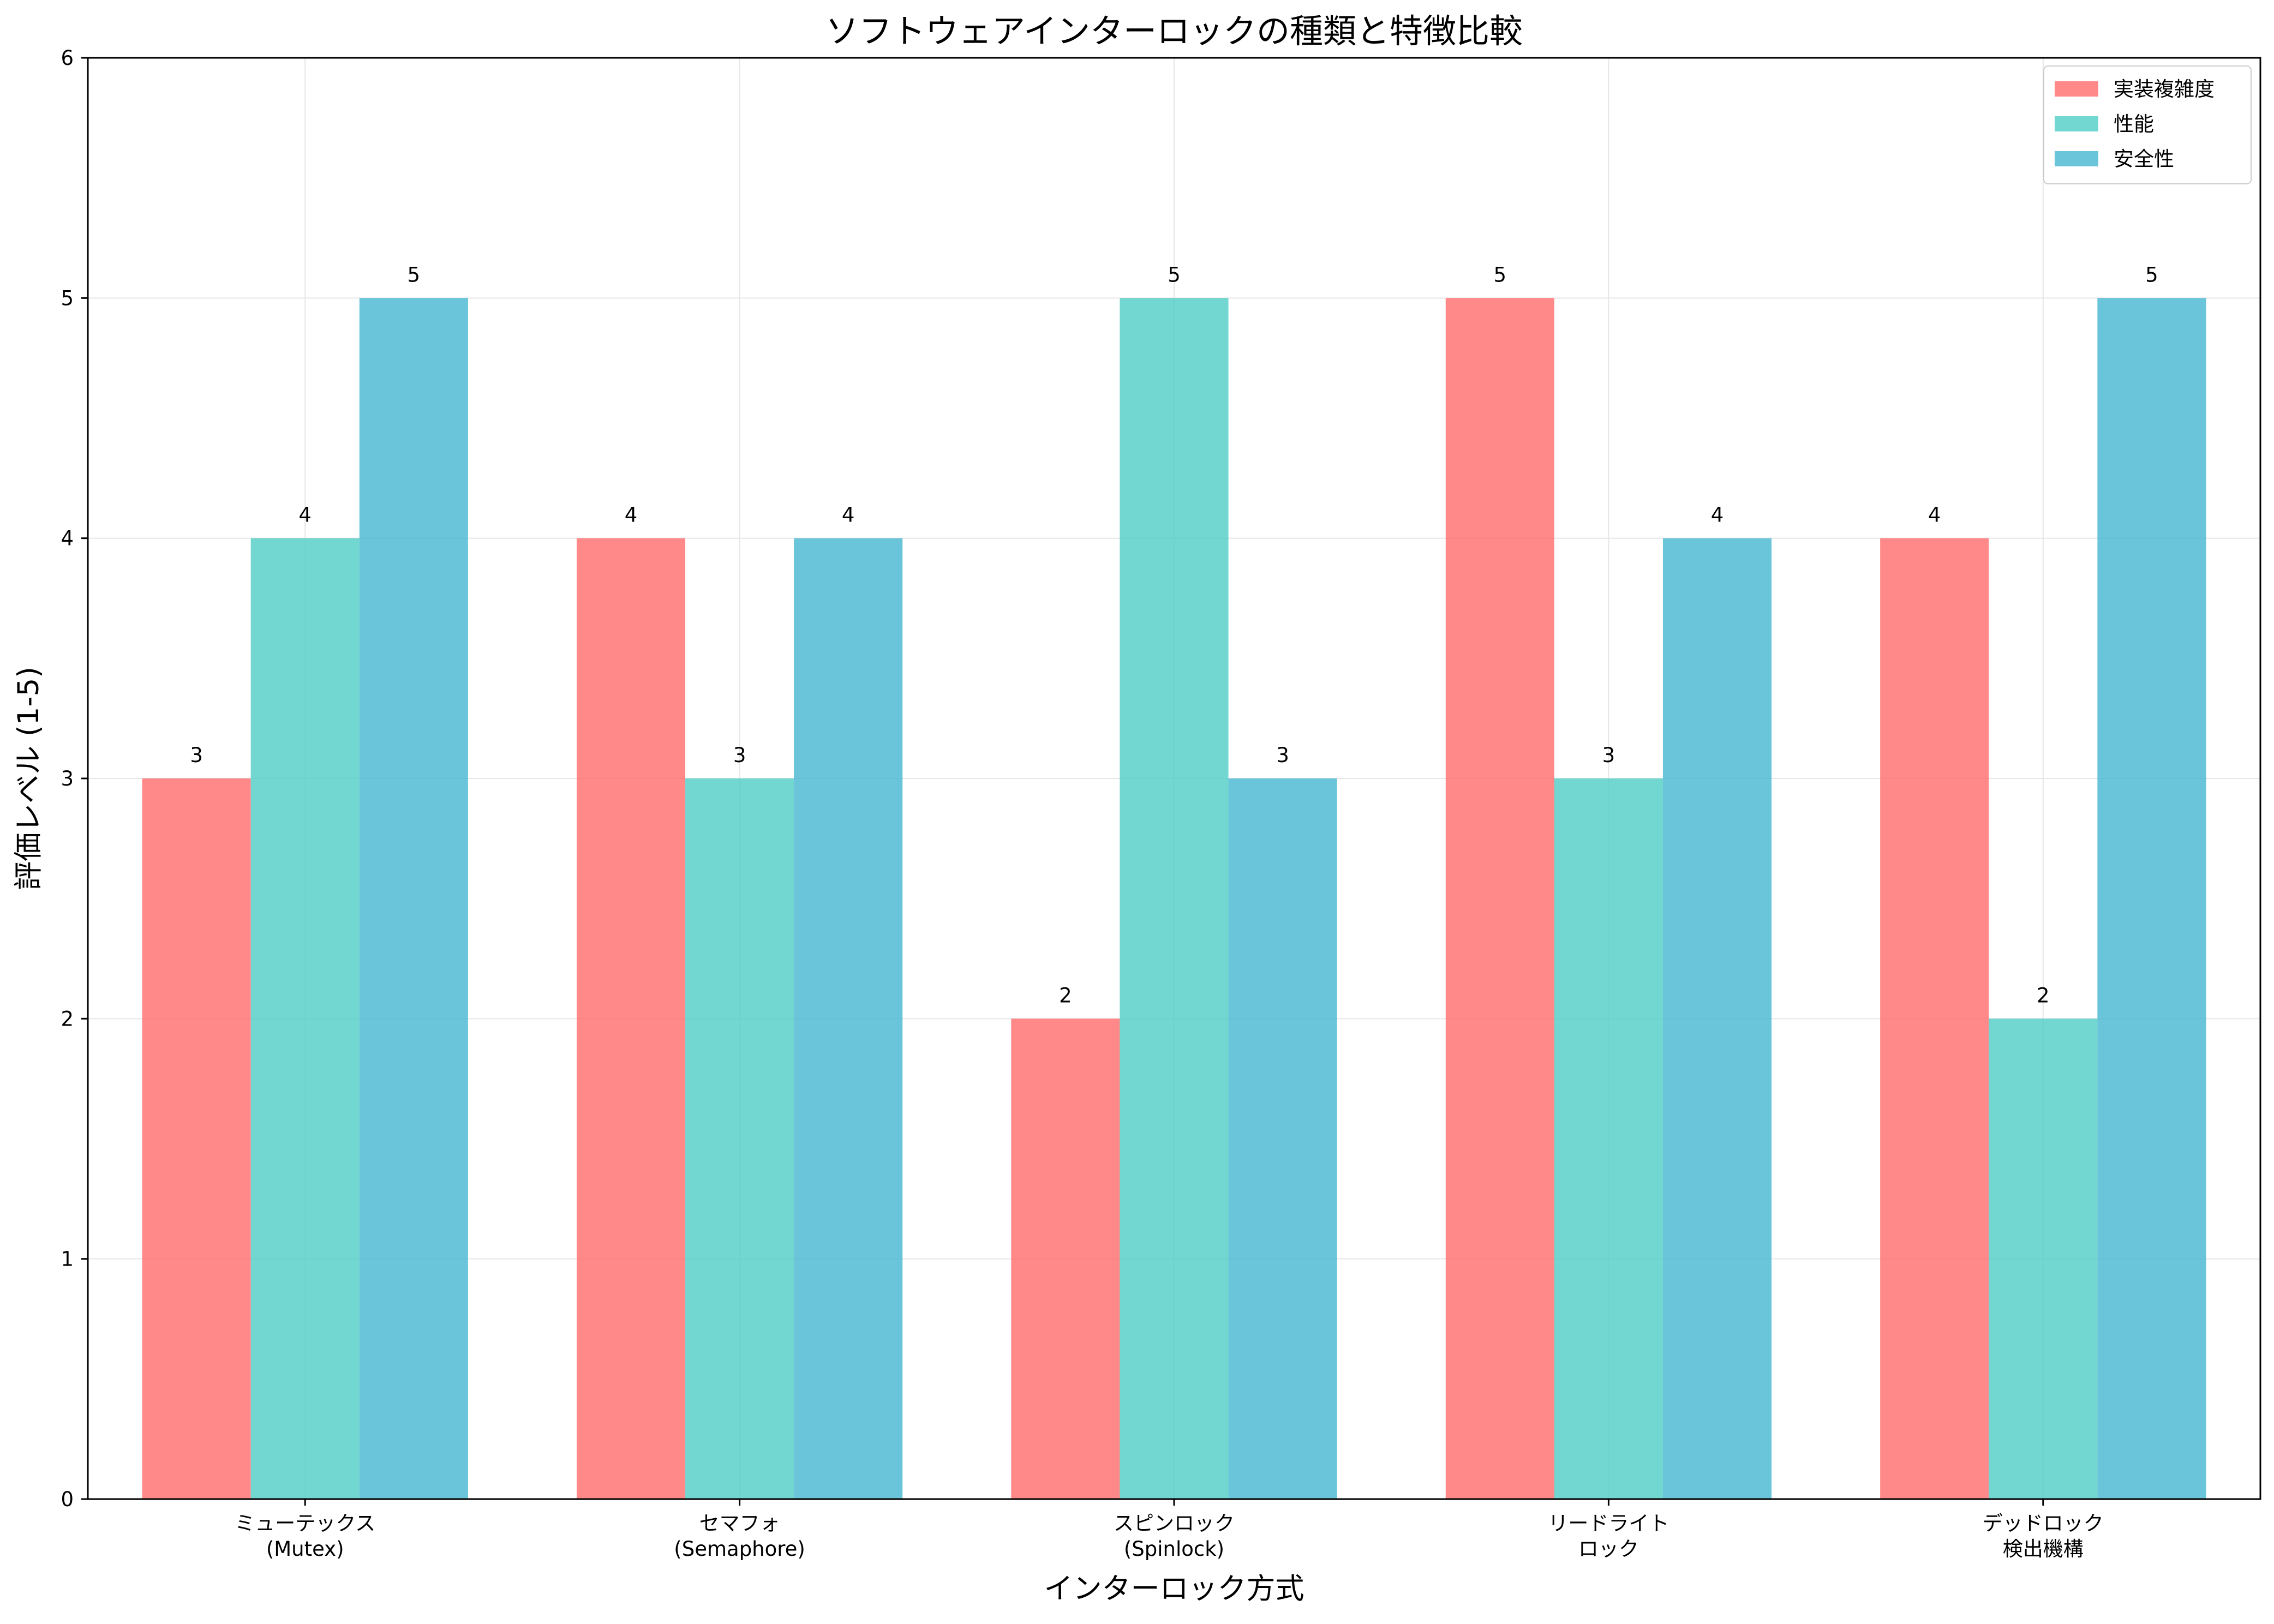 The image size is (2274, 1624). Describe the element at coordinates (631, 1018) in the screenshot. I see `bar-実装複雑度-1` at that location.